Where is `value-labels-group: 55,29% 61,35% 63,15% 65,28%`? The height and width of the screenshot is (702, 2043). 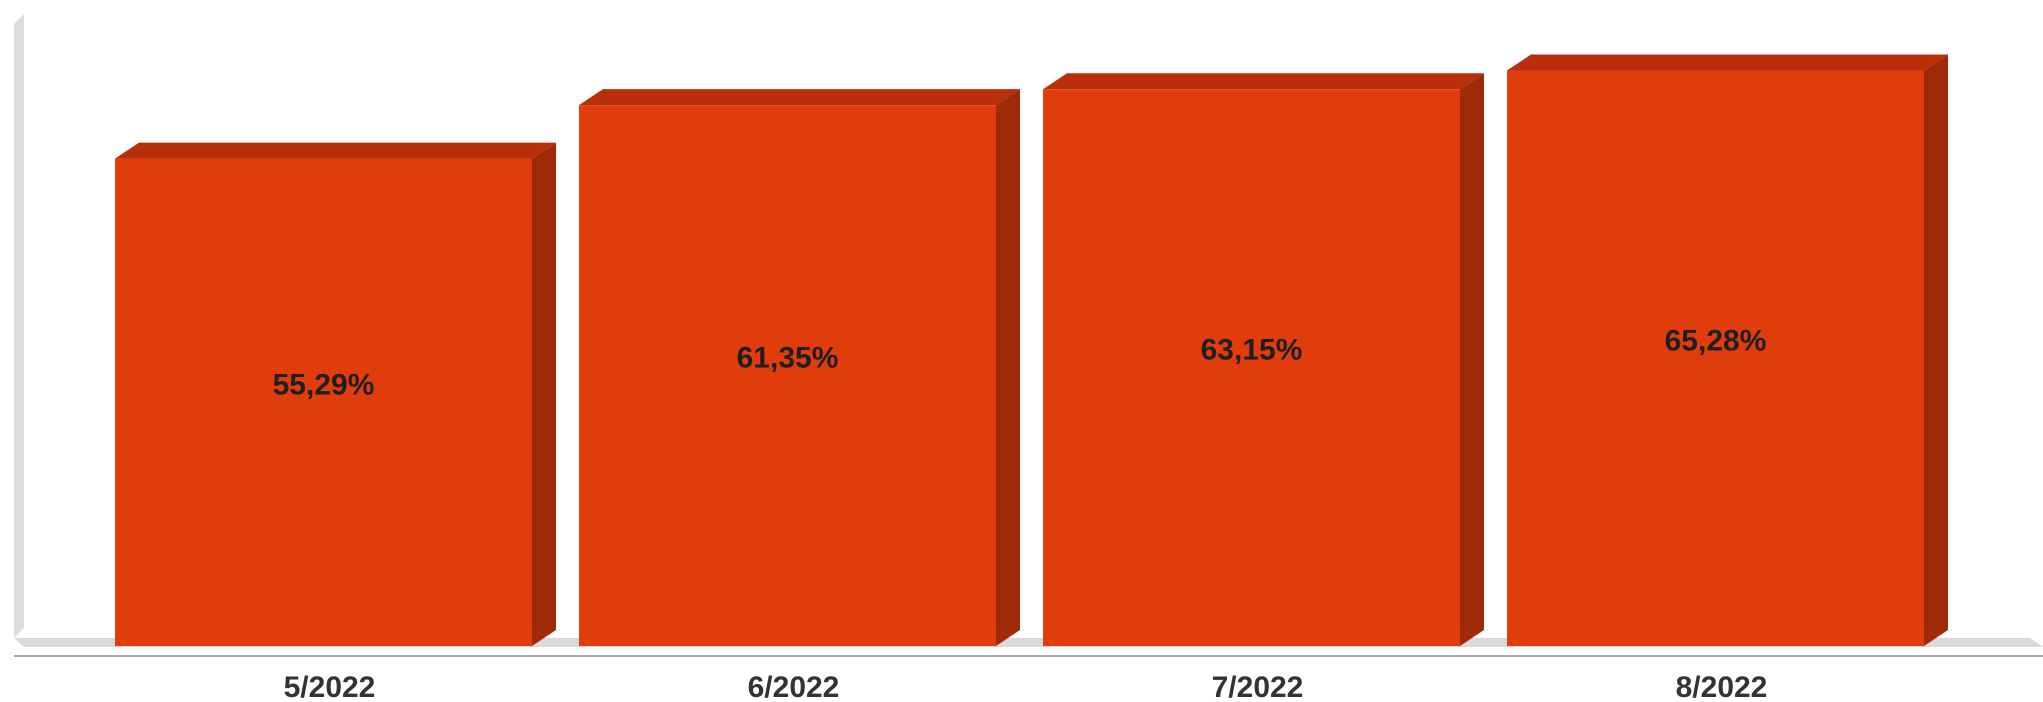
value-labels-group: 55,29% 61,35% 63,15% 65,28% is located at coordinates (1020, 362).